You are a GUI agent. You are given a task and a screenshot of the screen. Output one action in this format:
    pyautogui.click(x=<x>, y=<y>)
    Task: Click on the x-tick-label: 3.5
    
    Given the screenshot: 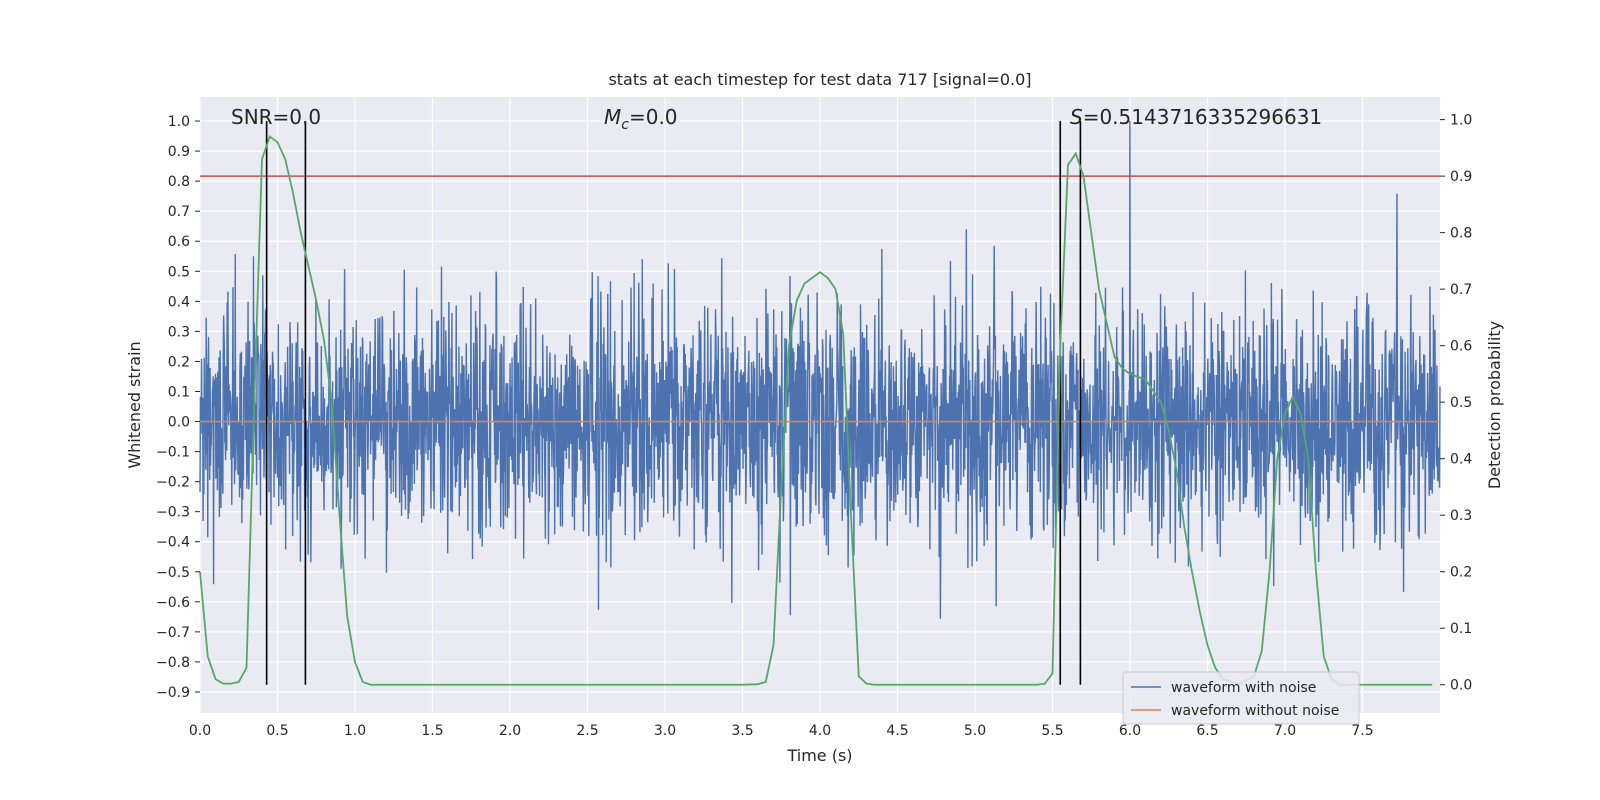 What is the action you would take?
    pyautogui.click(x=742, y=731)
    